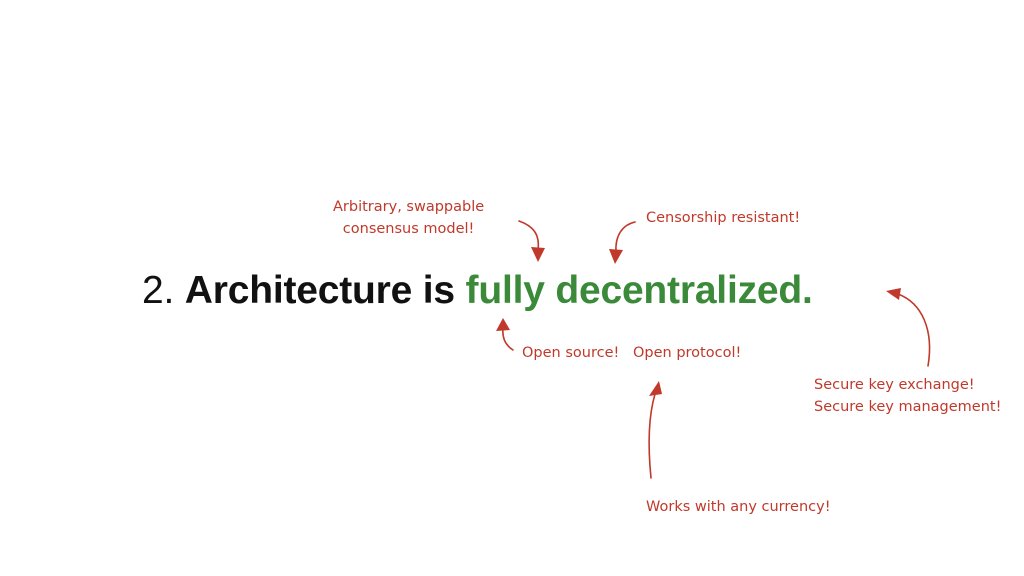 The height and width of the screenshot is (576, 1024). What do you see at coordinates (893, 294) in the screenshot?
I see `arrow-keys-head-icon` at bounding box center [893, 294].